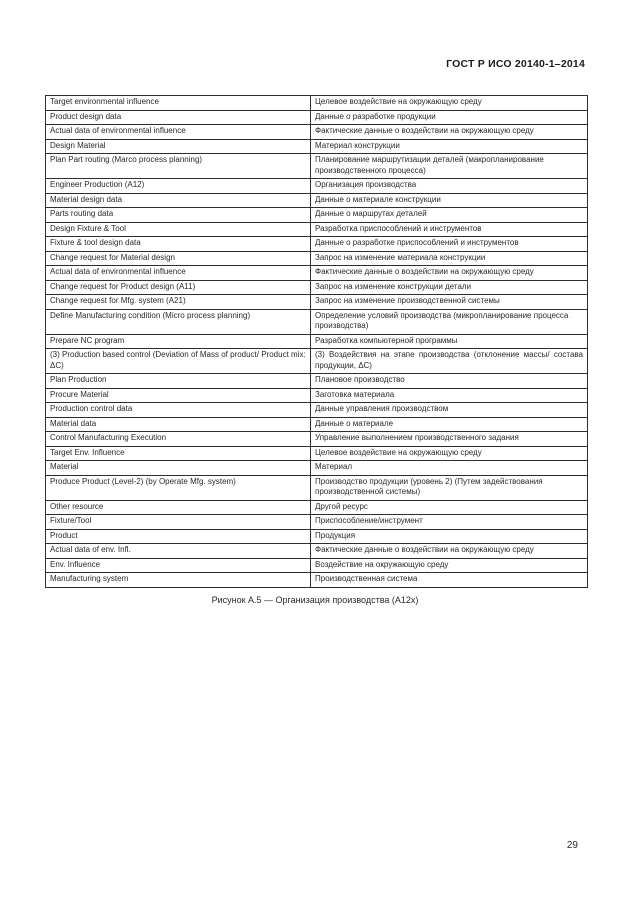  Describe the element at coordinates (178, 117) in the screenshot. I see `cell-english-term: Product design data` at that location.